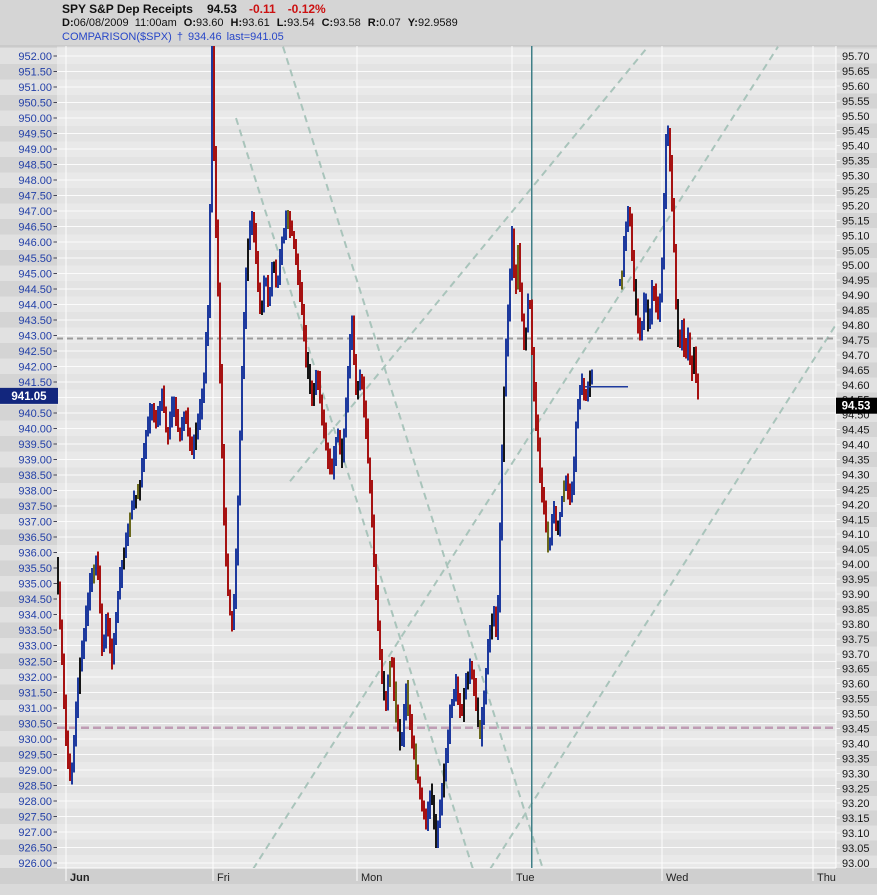 This screenshot has width=877, height=895. I want to click on right-axis-tick-label: 94.95, so click(856, 281).